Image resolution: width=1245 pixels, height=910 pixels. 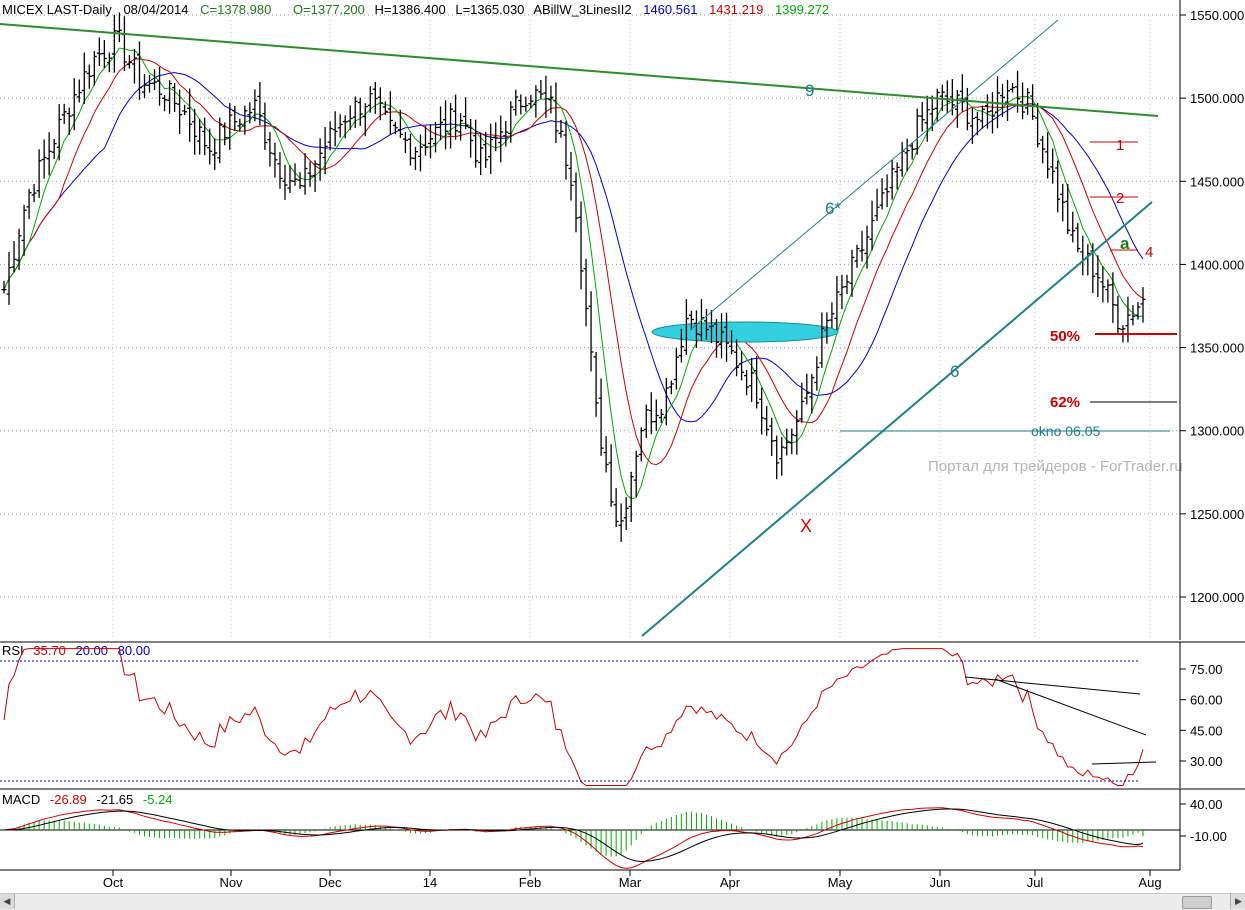 What do you see at coordinates (622, 901) in the screenshot?
I see `horizontal-scrollbar: ◀ ▶` at bounding box center [622, 901].